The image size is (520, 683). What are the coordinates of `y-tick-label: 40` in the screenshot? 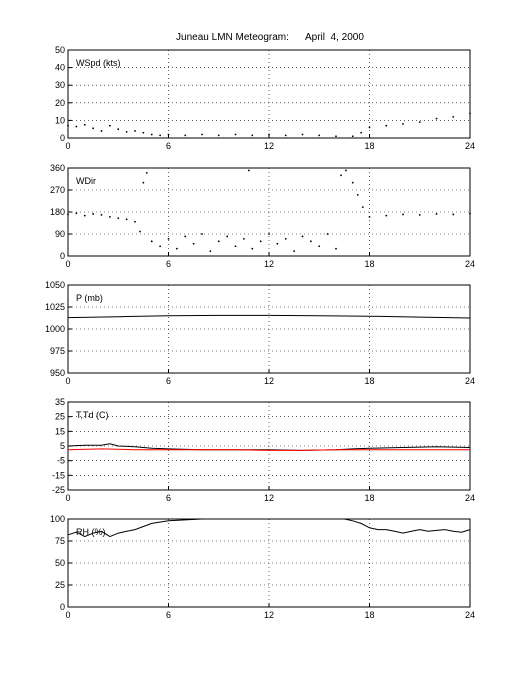 It's located at (60, 68).